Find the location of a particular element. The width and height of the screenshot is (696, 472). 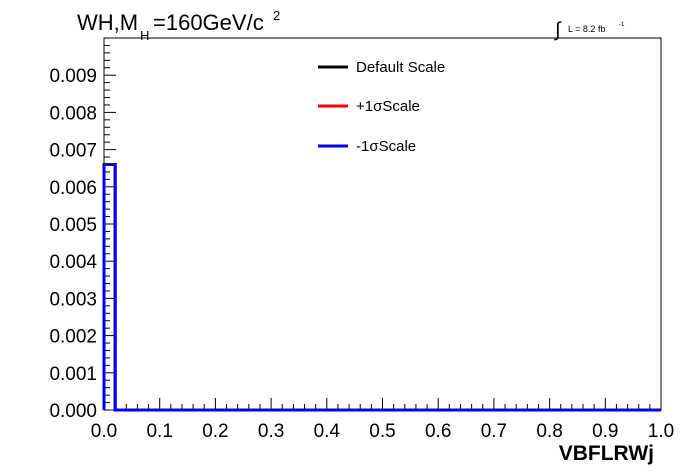

x-tick-label: 0.9 is located at coordinates (605, 431).